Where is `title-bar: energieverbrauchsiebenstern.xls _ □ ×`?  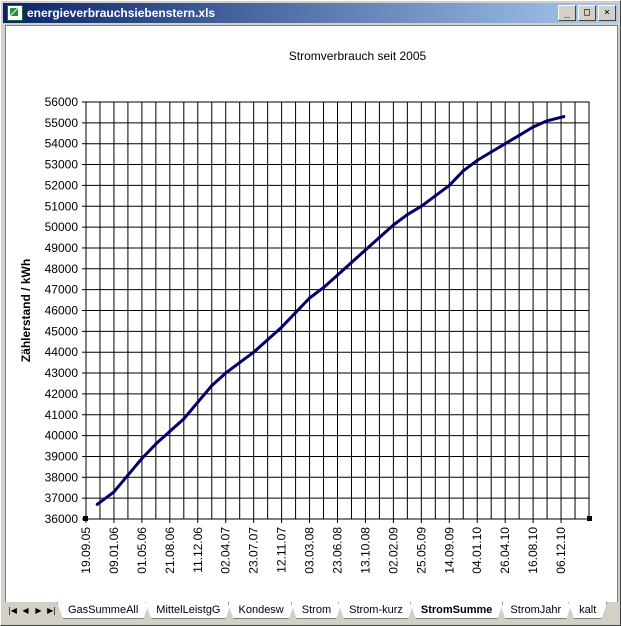 title-bar: energieverbrauchsiebenstern.xls _ □ × is located at coordinates (310, 13).